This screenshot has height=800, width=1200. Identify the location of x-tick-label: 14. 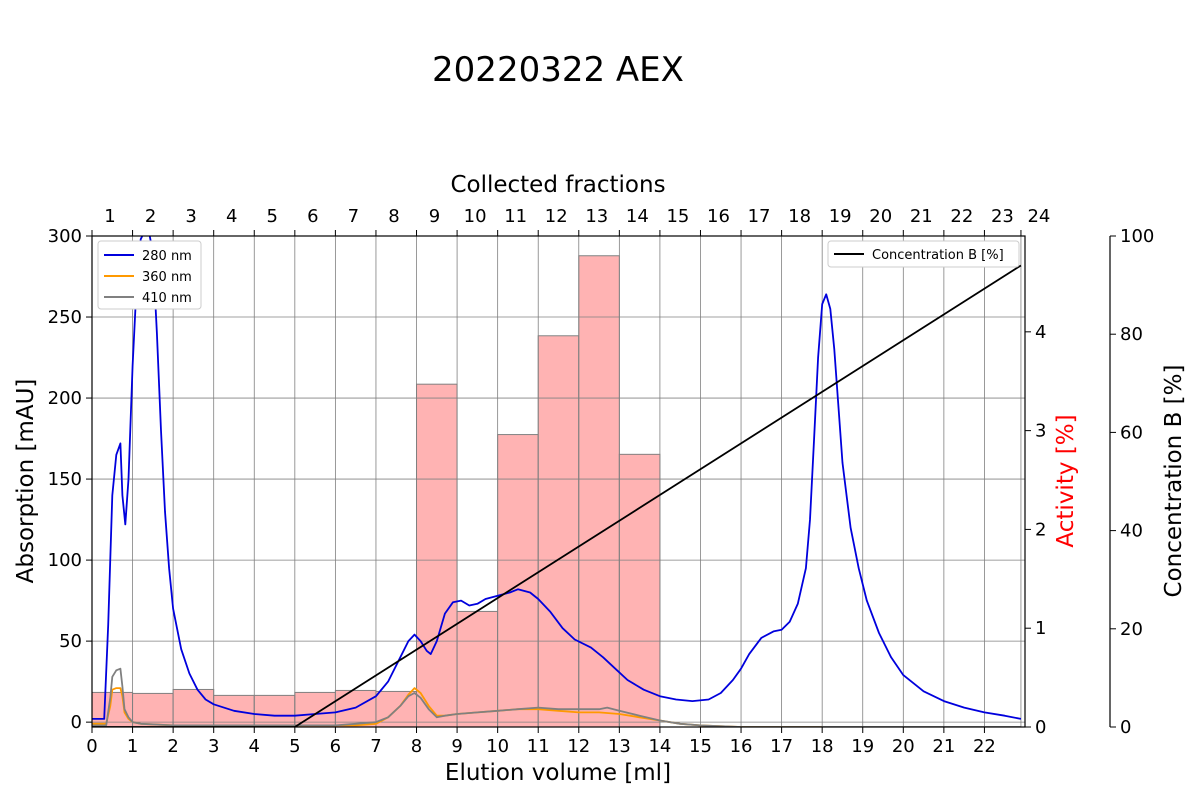
(659, 746).